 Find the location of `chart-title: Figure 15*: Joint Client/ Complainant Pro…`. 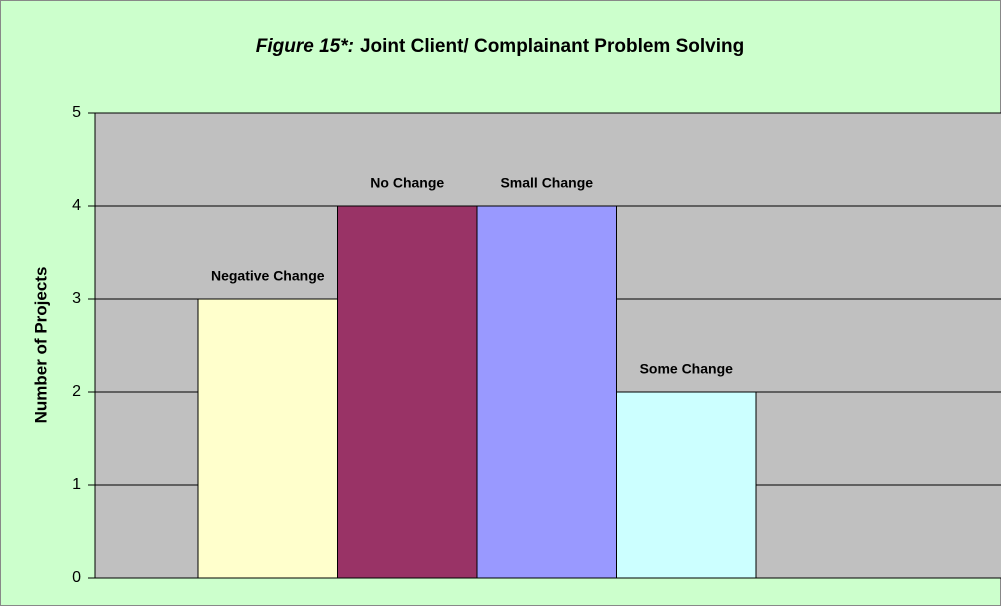

chart-title: Figure 15*: Joint Client/ Complainant Pro… is located at coordinates (500, 46).